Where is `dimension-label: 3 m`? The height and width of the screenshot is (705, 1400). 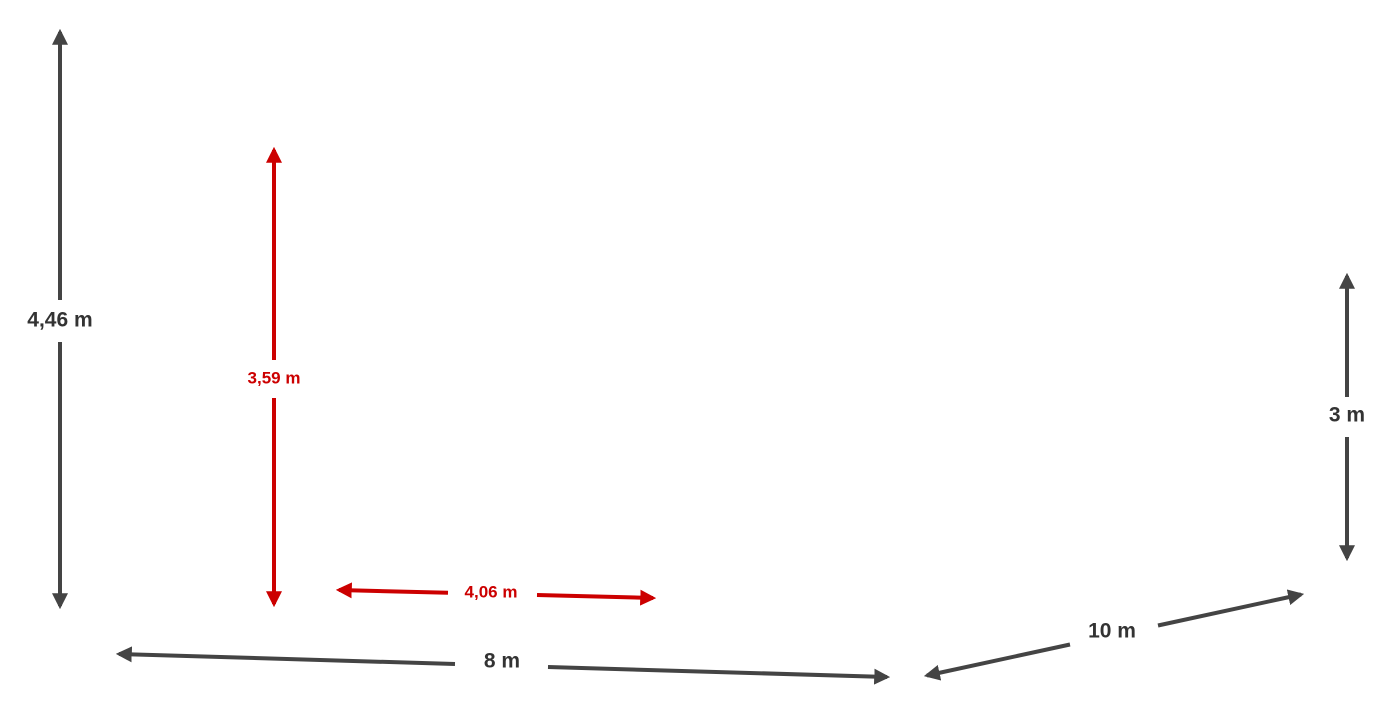 dimension-label: 3 m is located at coordinates (1347, 415).